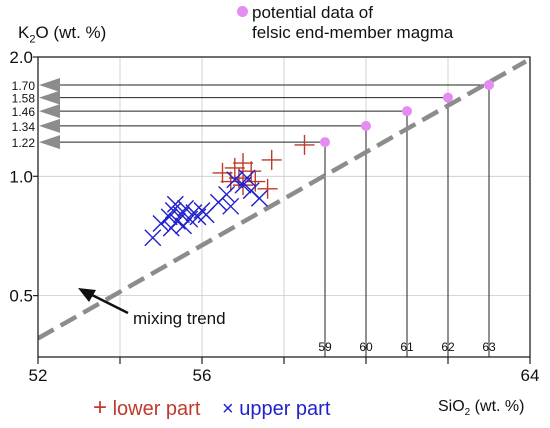 The image size is (550, 428). I want to click on felsic-legend-line1: potential data of, so click(312, 12).